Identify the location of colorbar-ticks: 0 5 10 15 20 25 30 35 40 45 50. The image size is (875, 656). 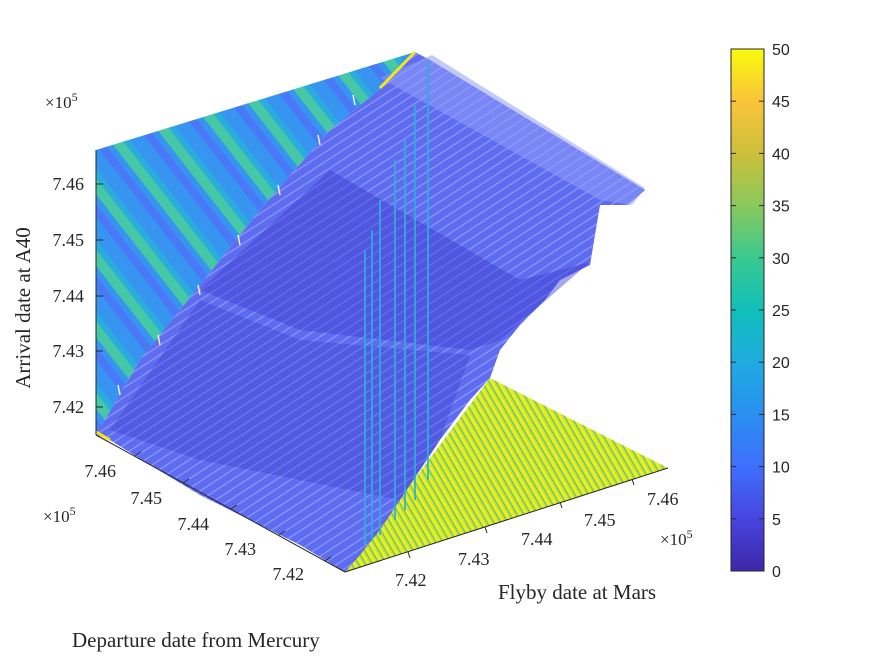
(760, 311).